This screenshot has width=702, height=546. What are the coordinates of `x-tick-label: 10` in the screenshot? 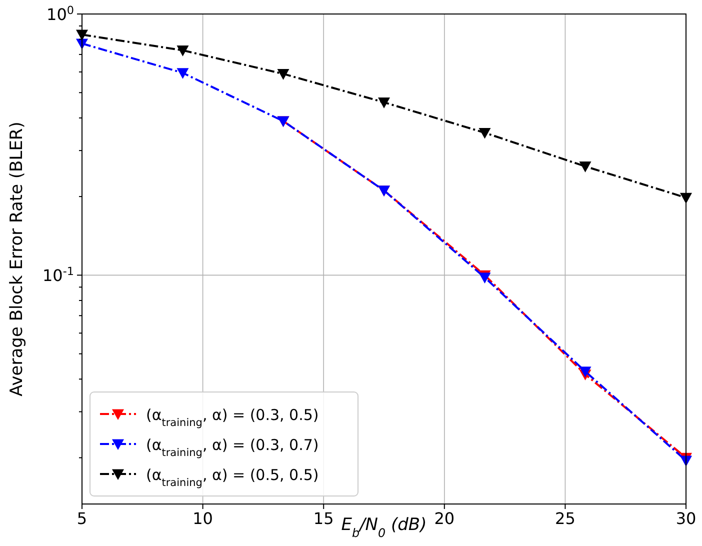 It's located at (202, 518).